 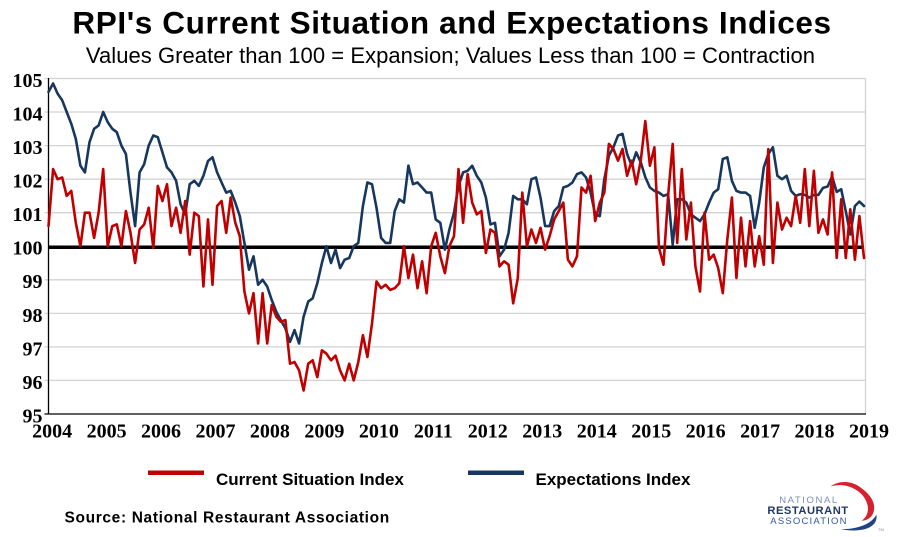 What do you see at coordinates (597, 432) in the screenshot?
I see `svg-text: 2014` at bounding box center [597, 432].